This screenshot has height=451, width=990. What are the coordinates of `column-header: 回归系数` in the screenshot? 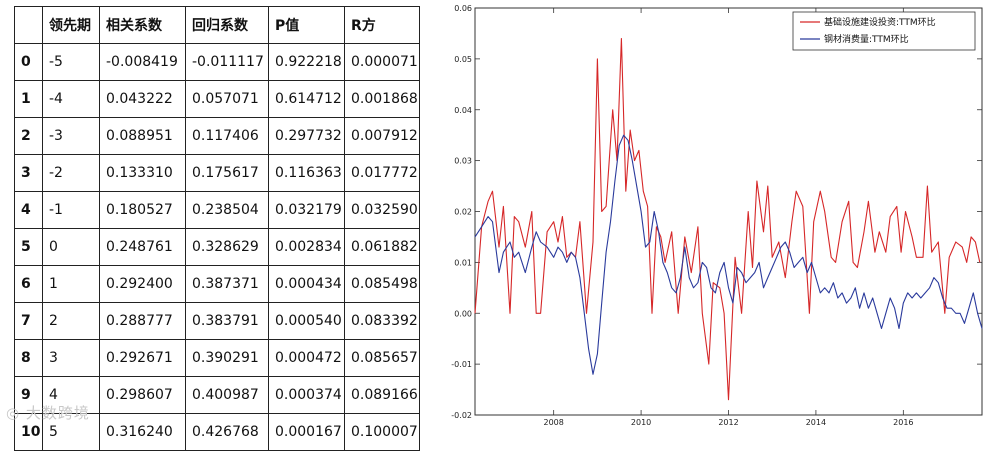 It's located at (227, 25).